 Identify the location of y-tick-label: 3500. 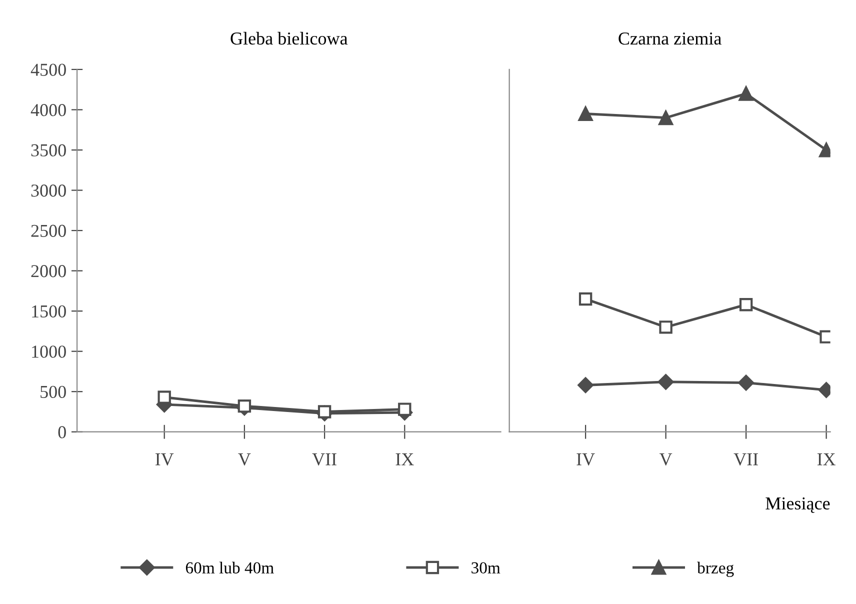
(48, 150).